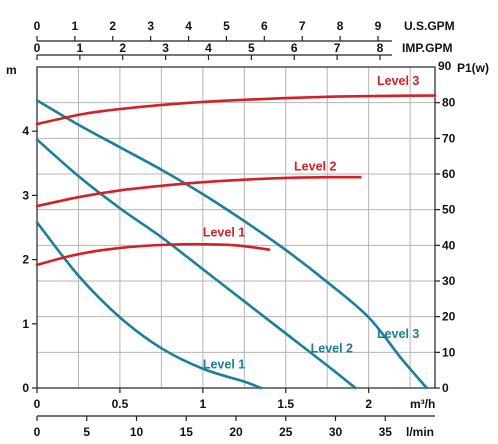 The height and width of the screenshot is (444, 498). What do you see at coordinates (150, 26) in the screenshot?
I see `usgpm-tick-label: 3` at bounding box center [150, 26].